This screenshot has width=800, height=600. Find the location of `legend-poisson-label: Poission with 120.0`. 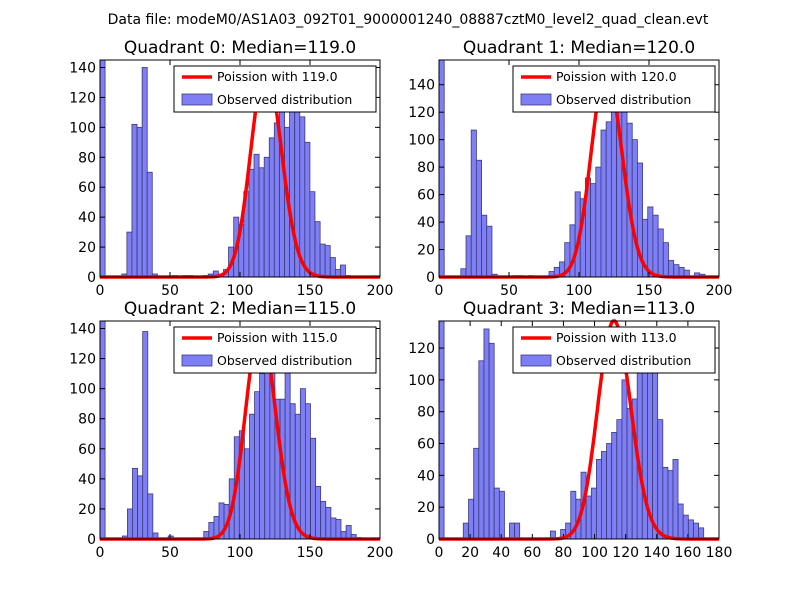

legend-poisson-label: Poission with 120.0 is located at coordinates (616, 76).